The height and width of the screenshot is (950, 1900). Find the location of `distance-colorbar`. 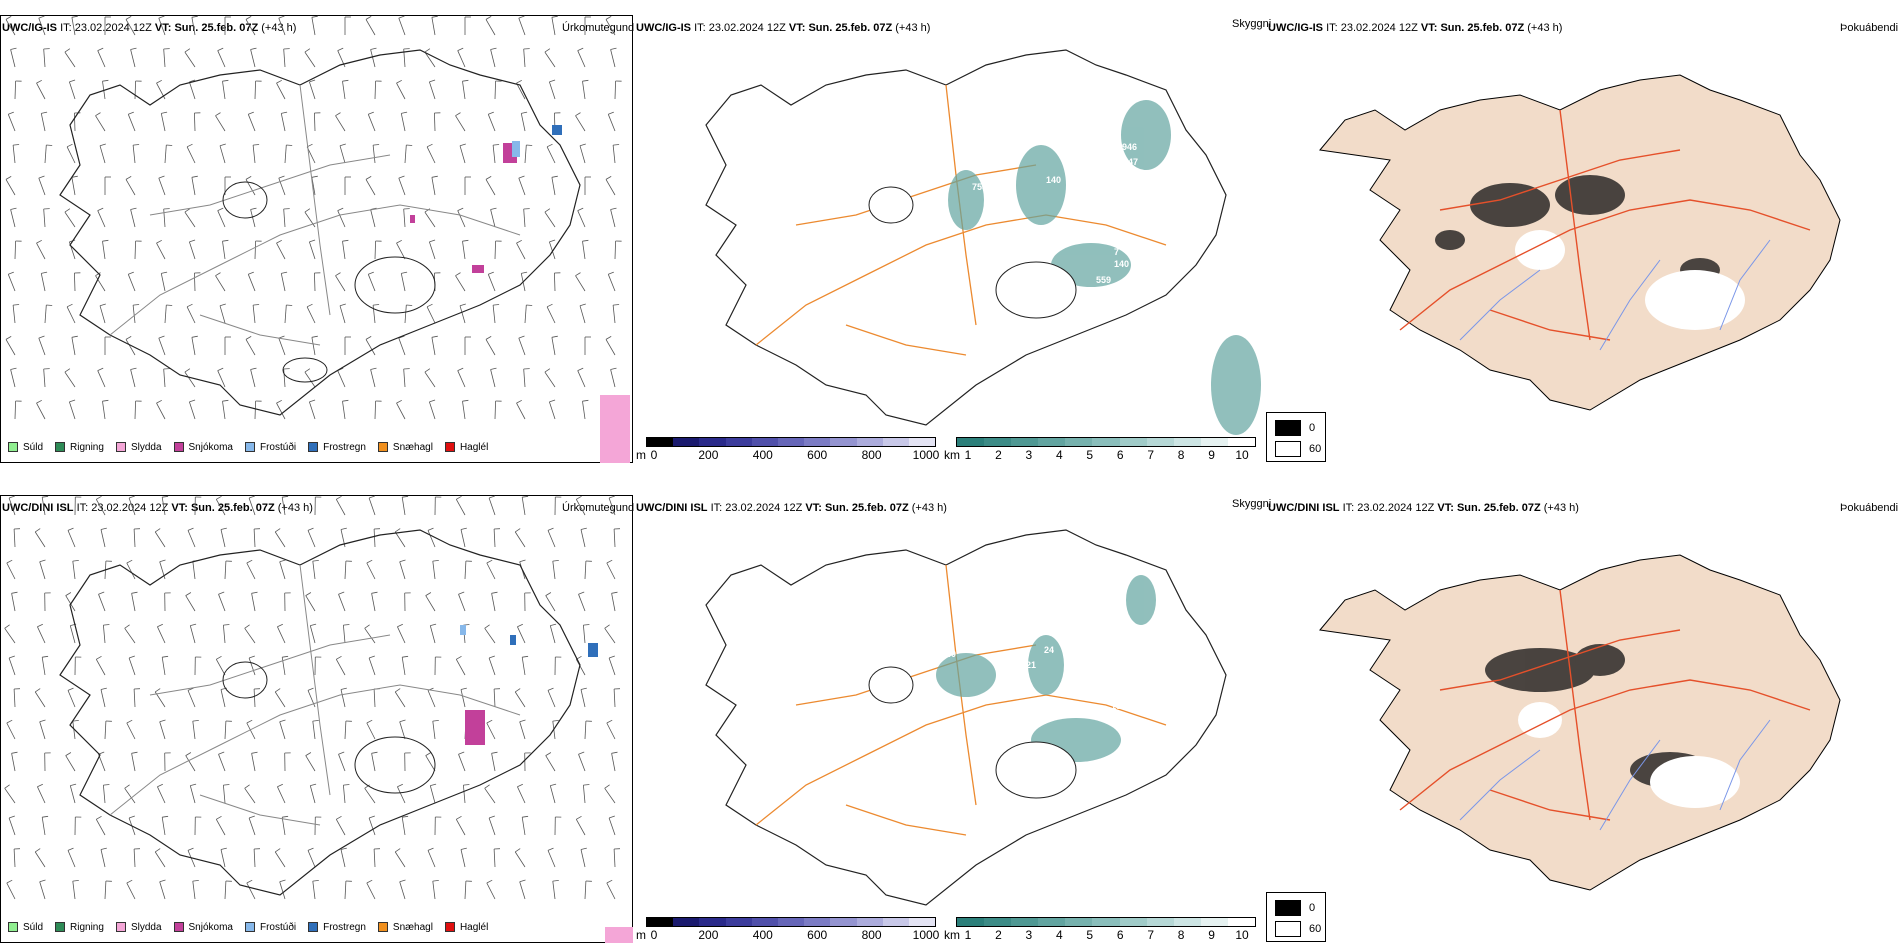

distance-colorbar is located at coordinates (1106, 922).